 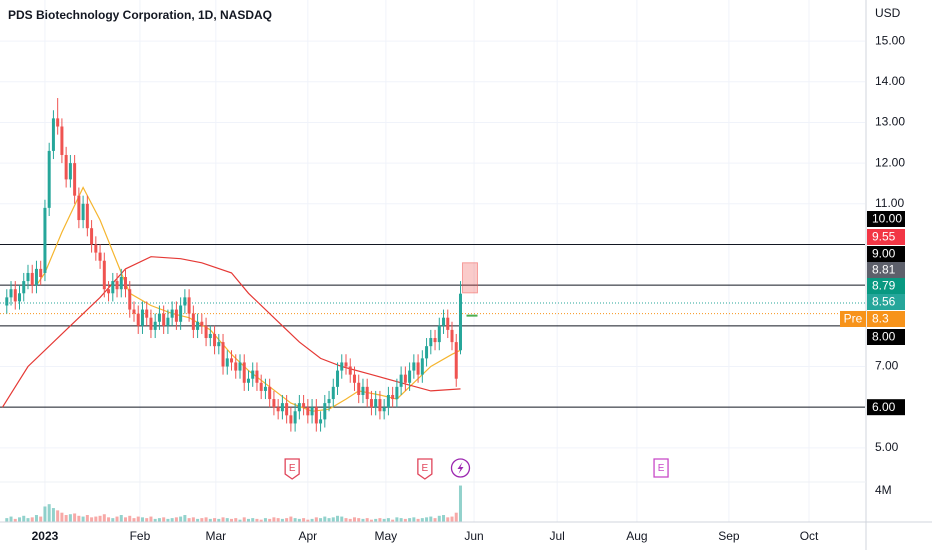 What do you see at coordinates (884, 270) in the screenshot?
I see `price-box-label: 8.81` at bounding box center [884, 270].